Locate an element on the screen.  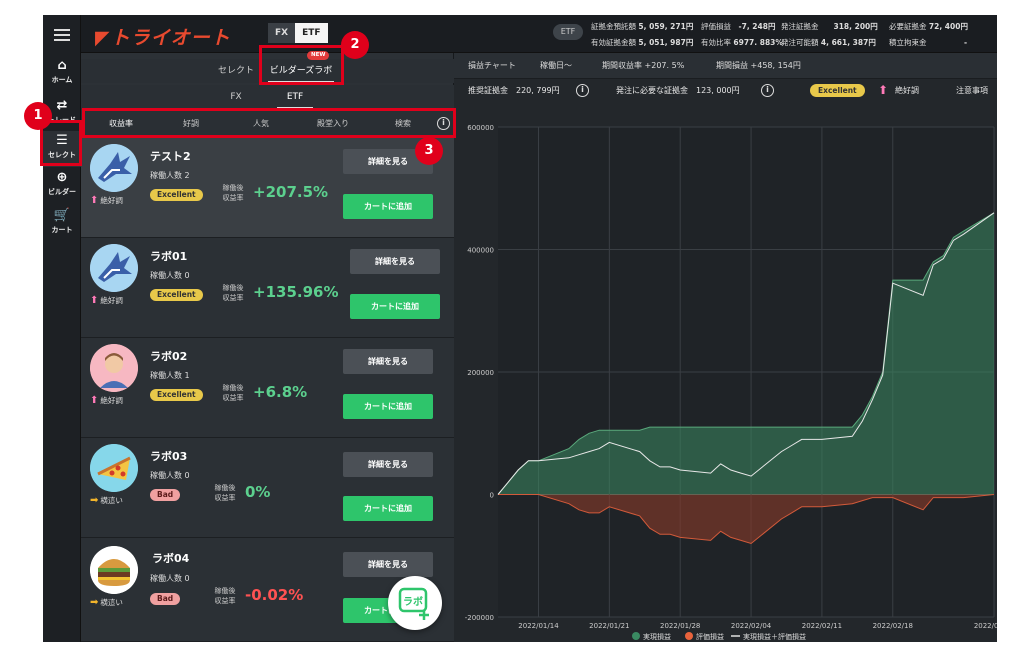
nav-builder-label: ビルダー is located at coordinates (62, 192).